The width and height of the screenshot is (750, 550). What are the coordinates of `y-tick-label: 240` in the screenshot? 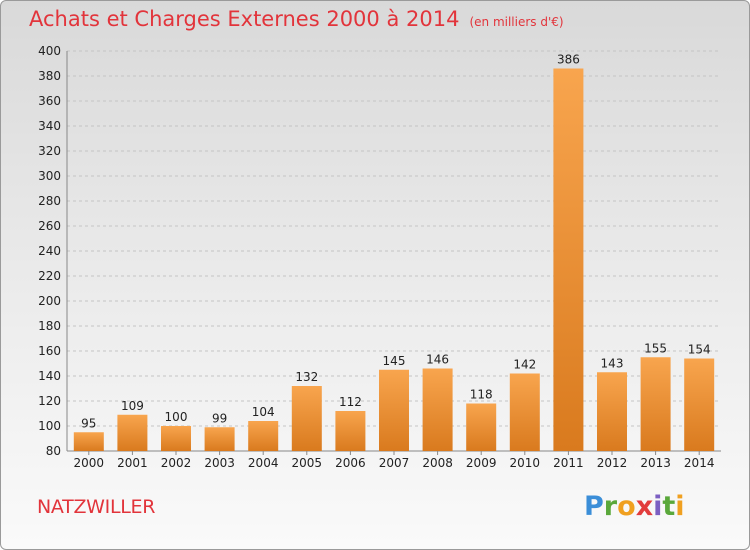 It's located at (49, 251).